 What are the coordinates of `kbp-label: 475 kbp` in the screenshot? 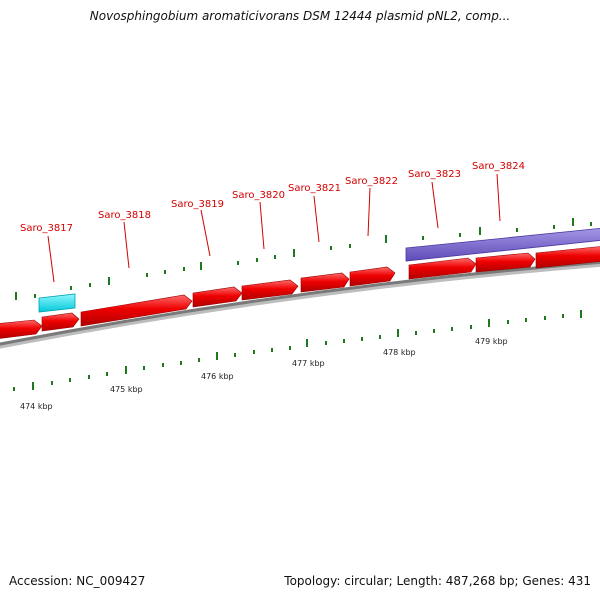 It's located at (126, 389).